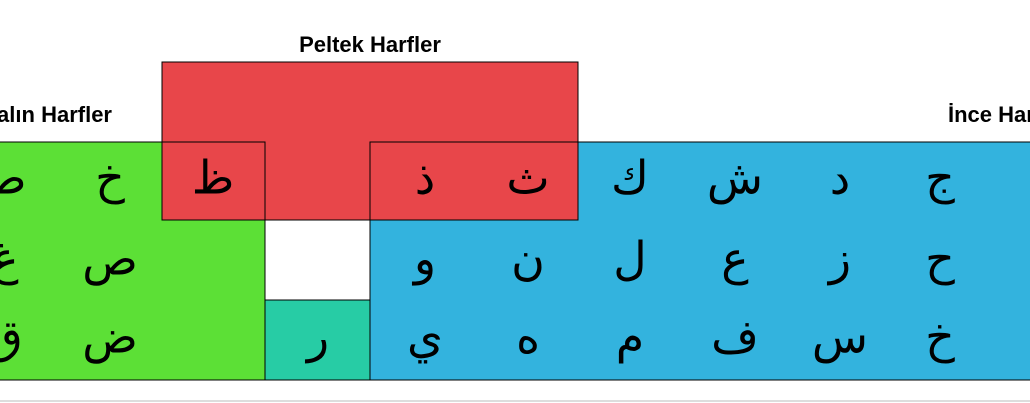  I want to click on letter: ه, so click(528, 337).